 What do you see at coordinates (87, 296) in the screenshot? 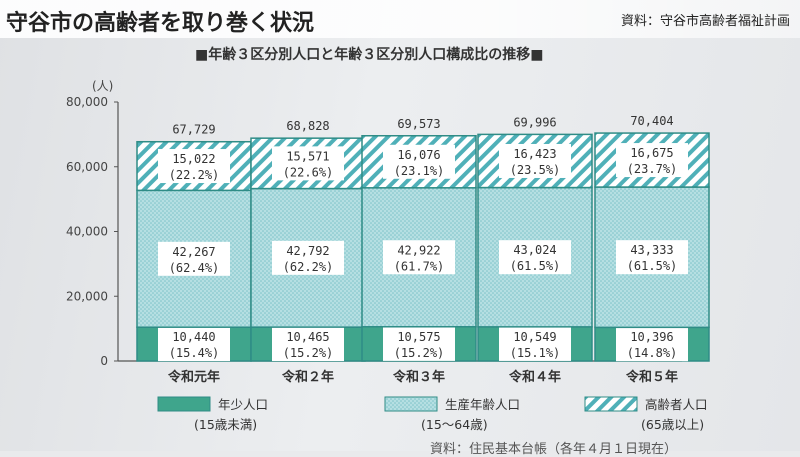
I see `y-tick-label: 20,000` at bounding box center [87, 296].